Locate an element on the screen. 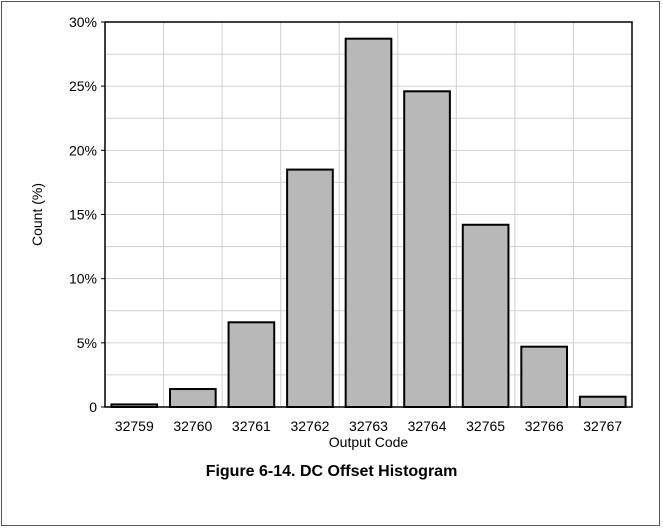  x-tick-label: 32761 is located at coordinates (251, 426).